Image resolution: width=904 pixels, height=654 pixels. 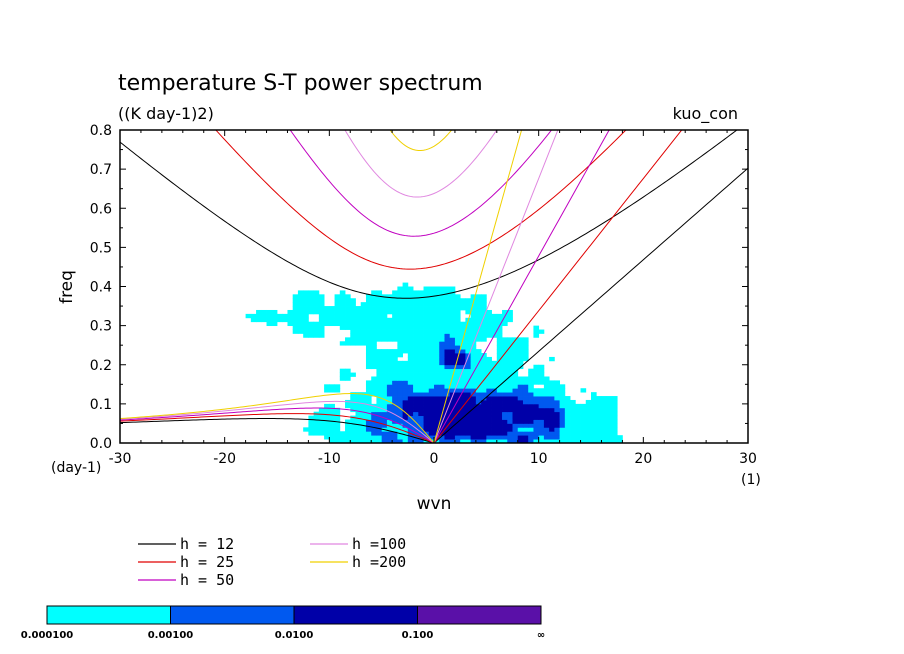 What do you see at coordinates (329, 459) in the screenshot?
I see `x-tick-label: -10` at bounding box center [329, 459].